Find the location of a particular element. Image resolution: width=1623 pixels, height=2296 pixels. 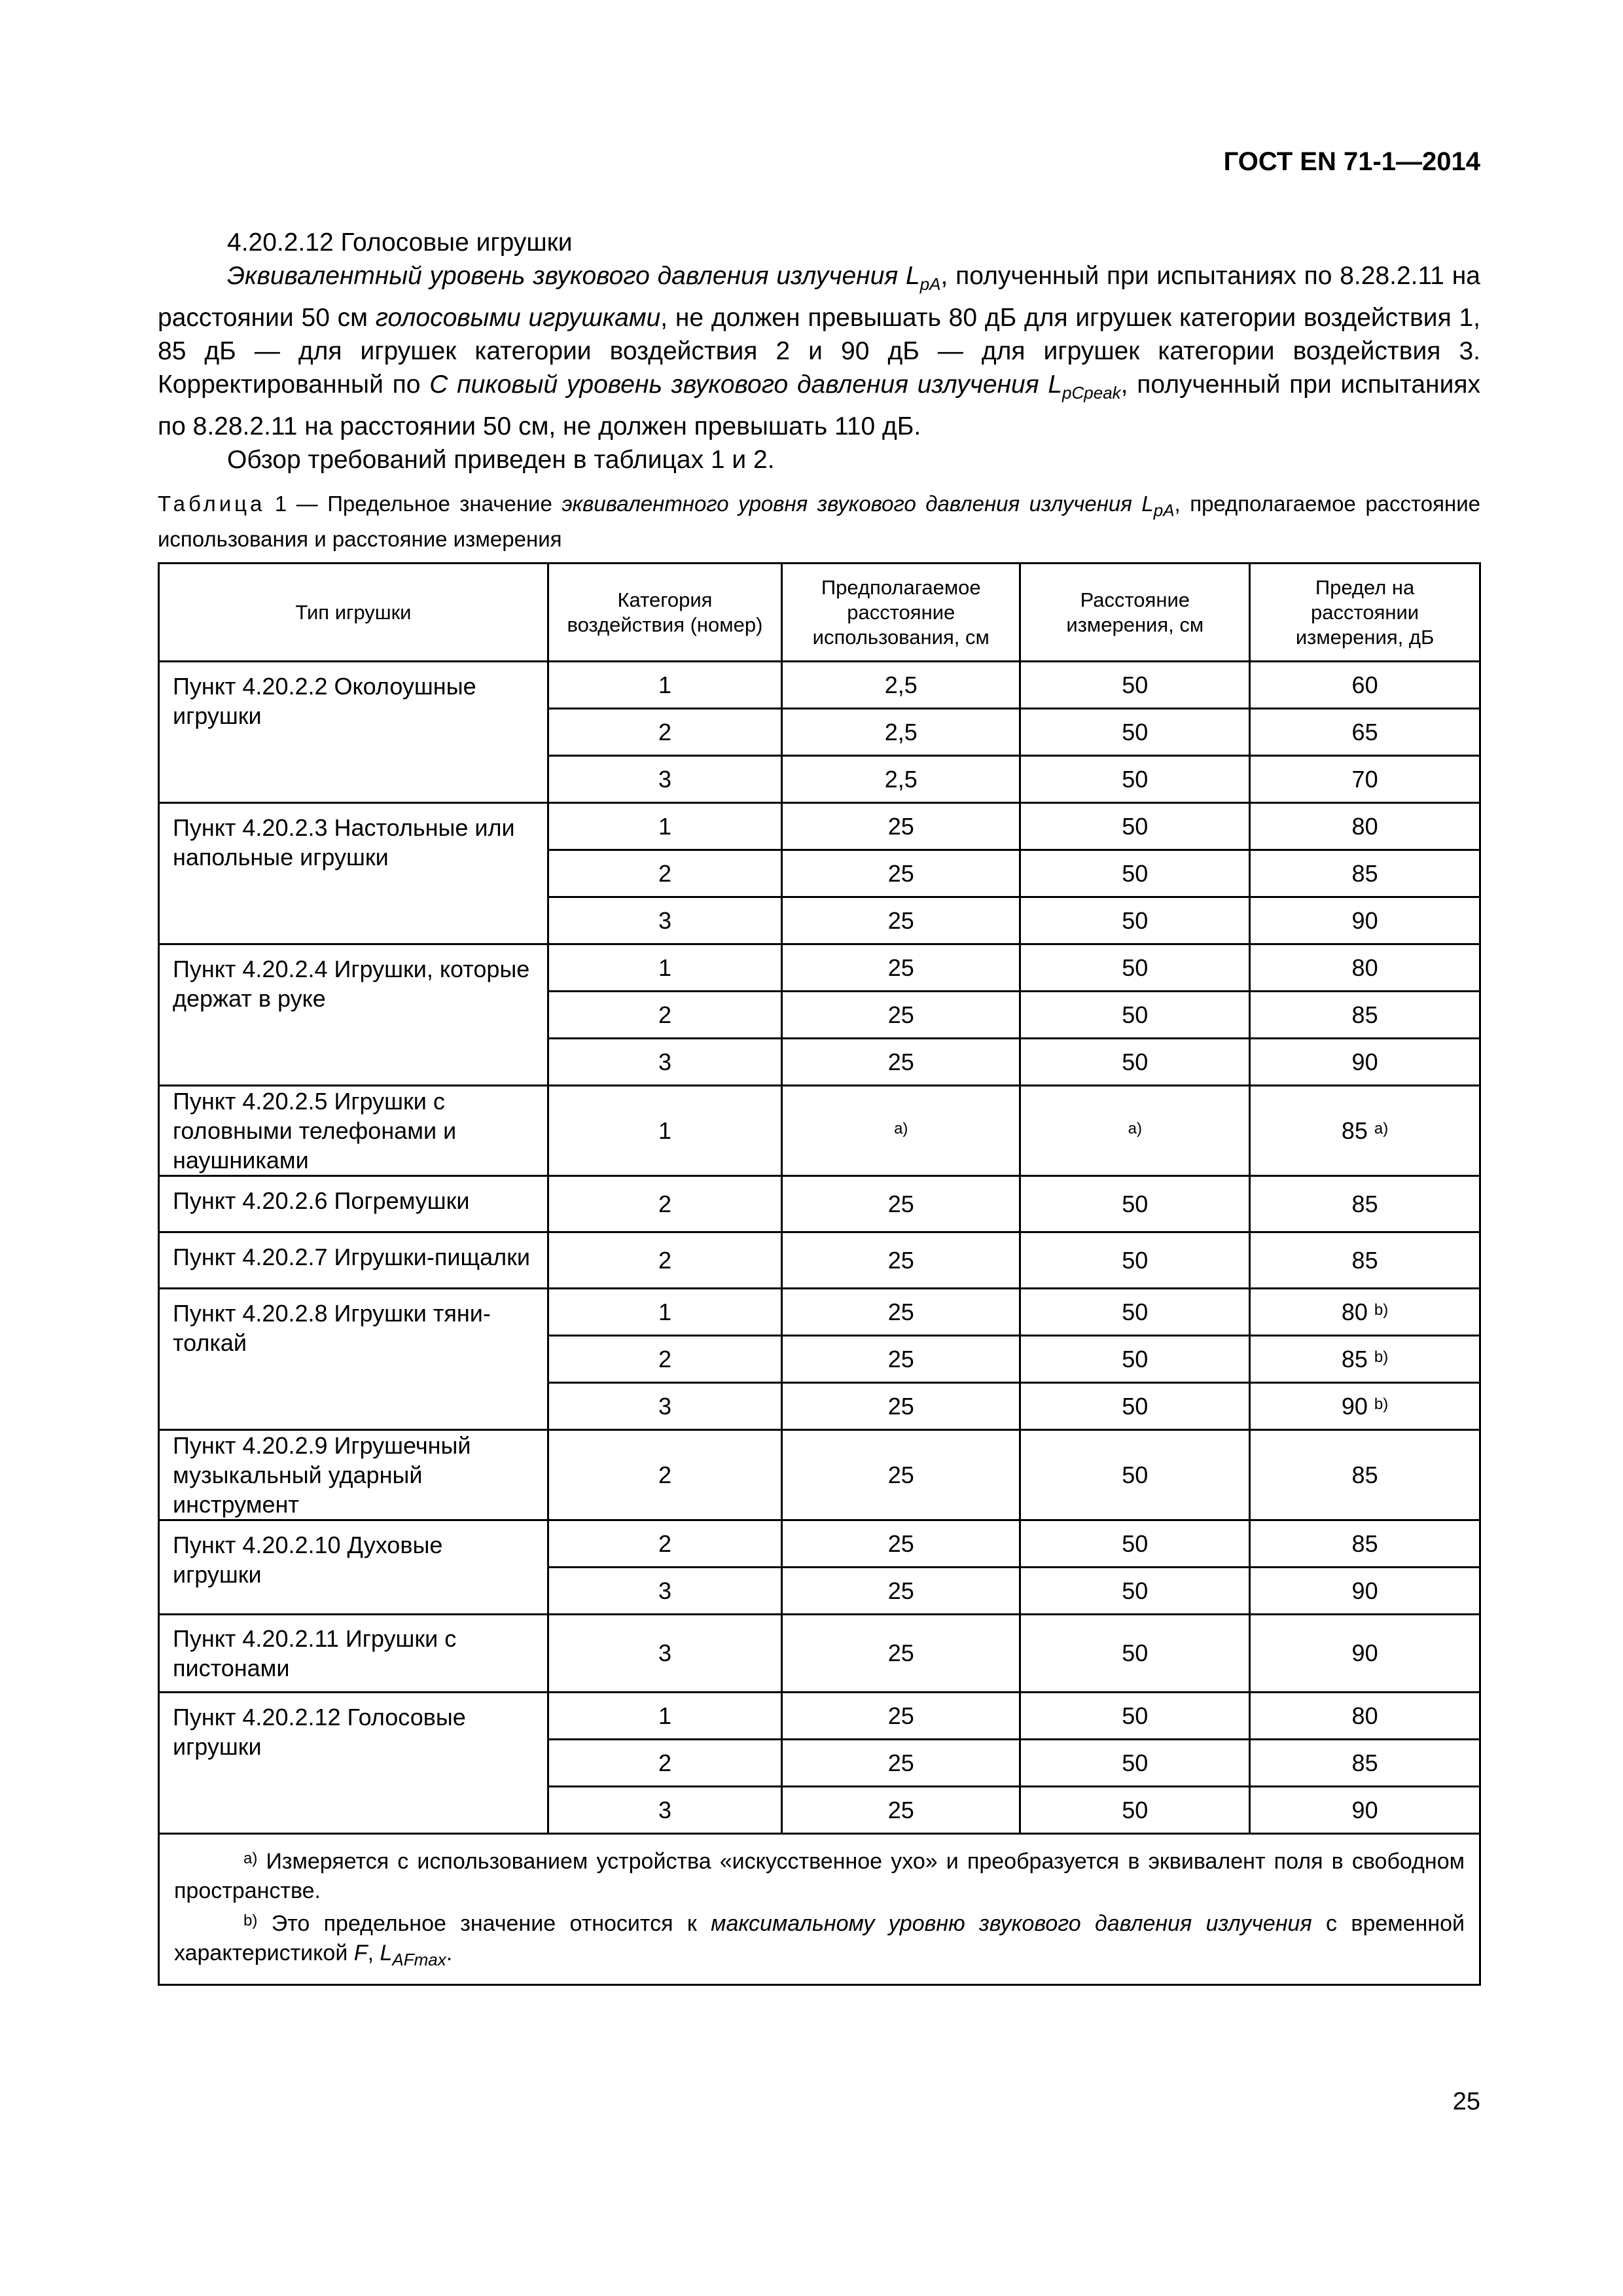

text-run: F is located at coordinates (361, 1953).